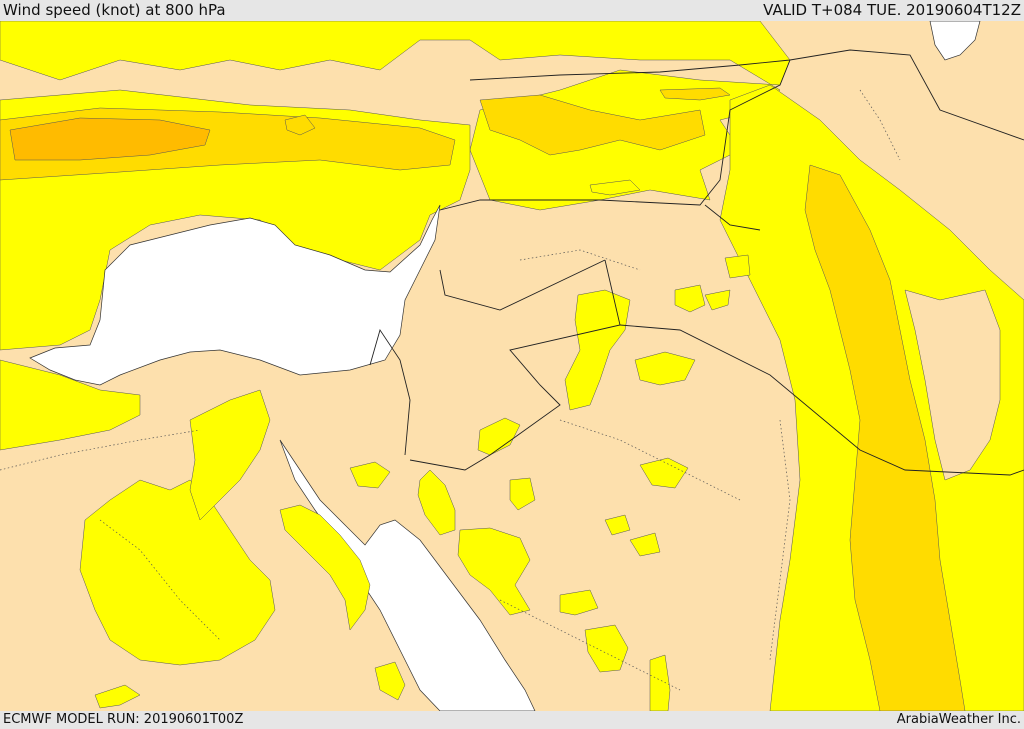 The width and height of the screenshot is (1024, 729). I want to click on wind-patch-syria-gold, so click(592, 125).